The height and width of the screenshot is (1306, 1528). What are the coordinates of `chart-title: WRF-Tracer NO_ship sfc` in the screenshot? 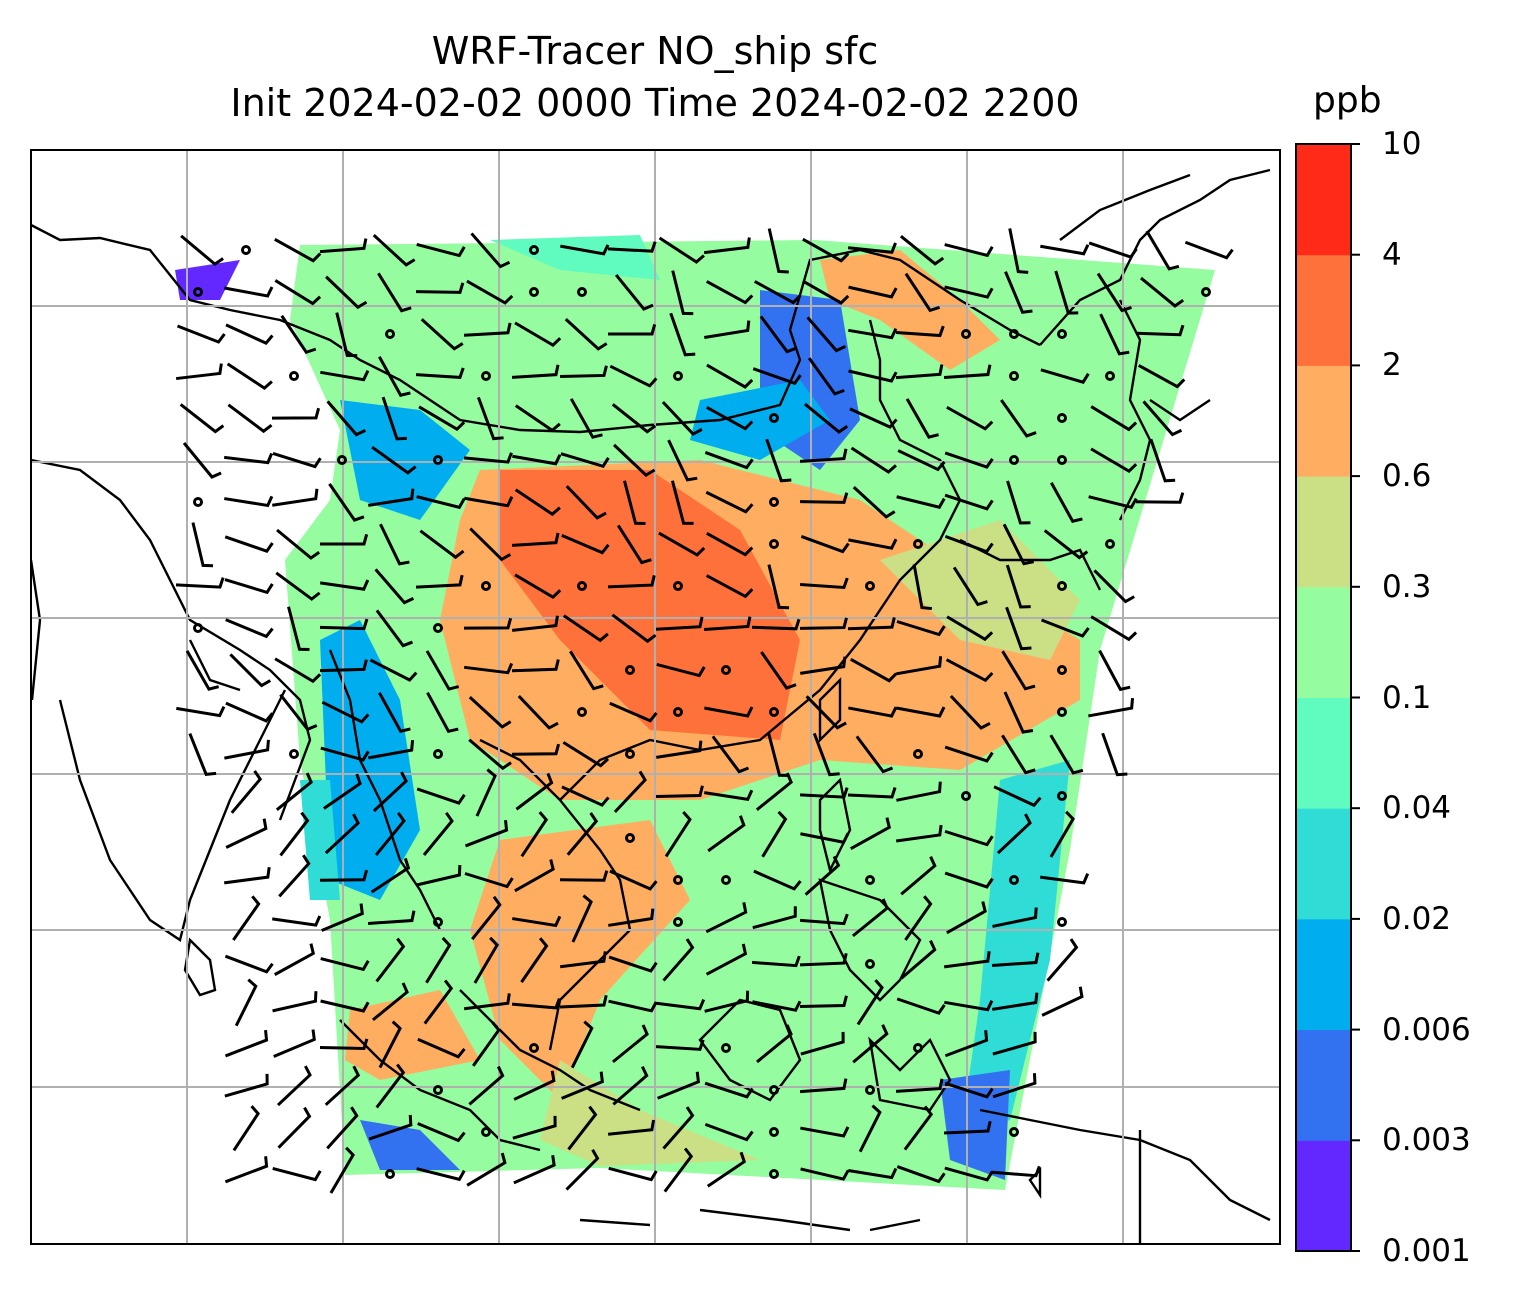 It's located at (655, 51).